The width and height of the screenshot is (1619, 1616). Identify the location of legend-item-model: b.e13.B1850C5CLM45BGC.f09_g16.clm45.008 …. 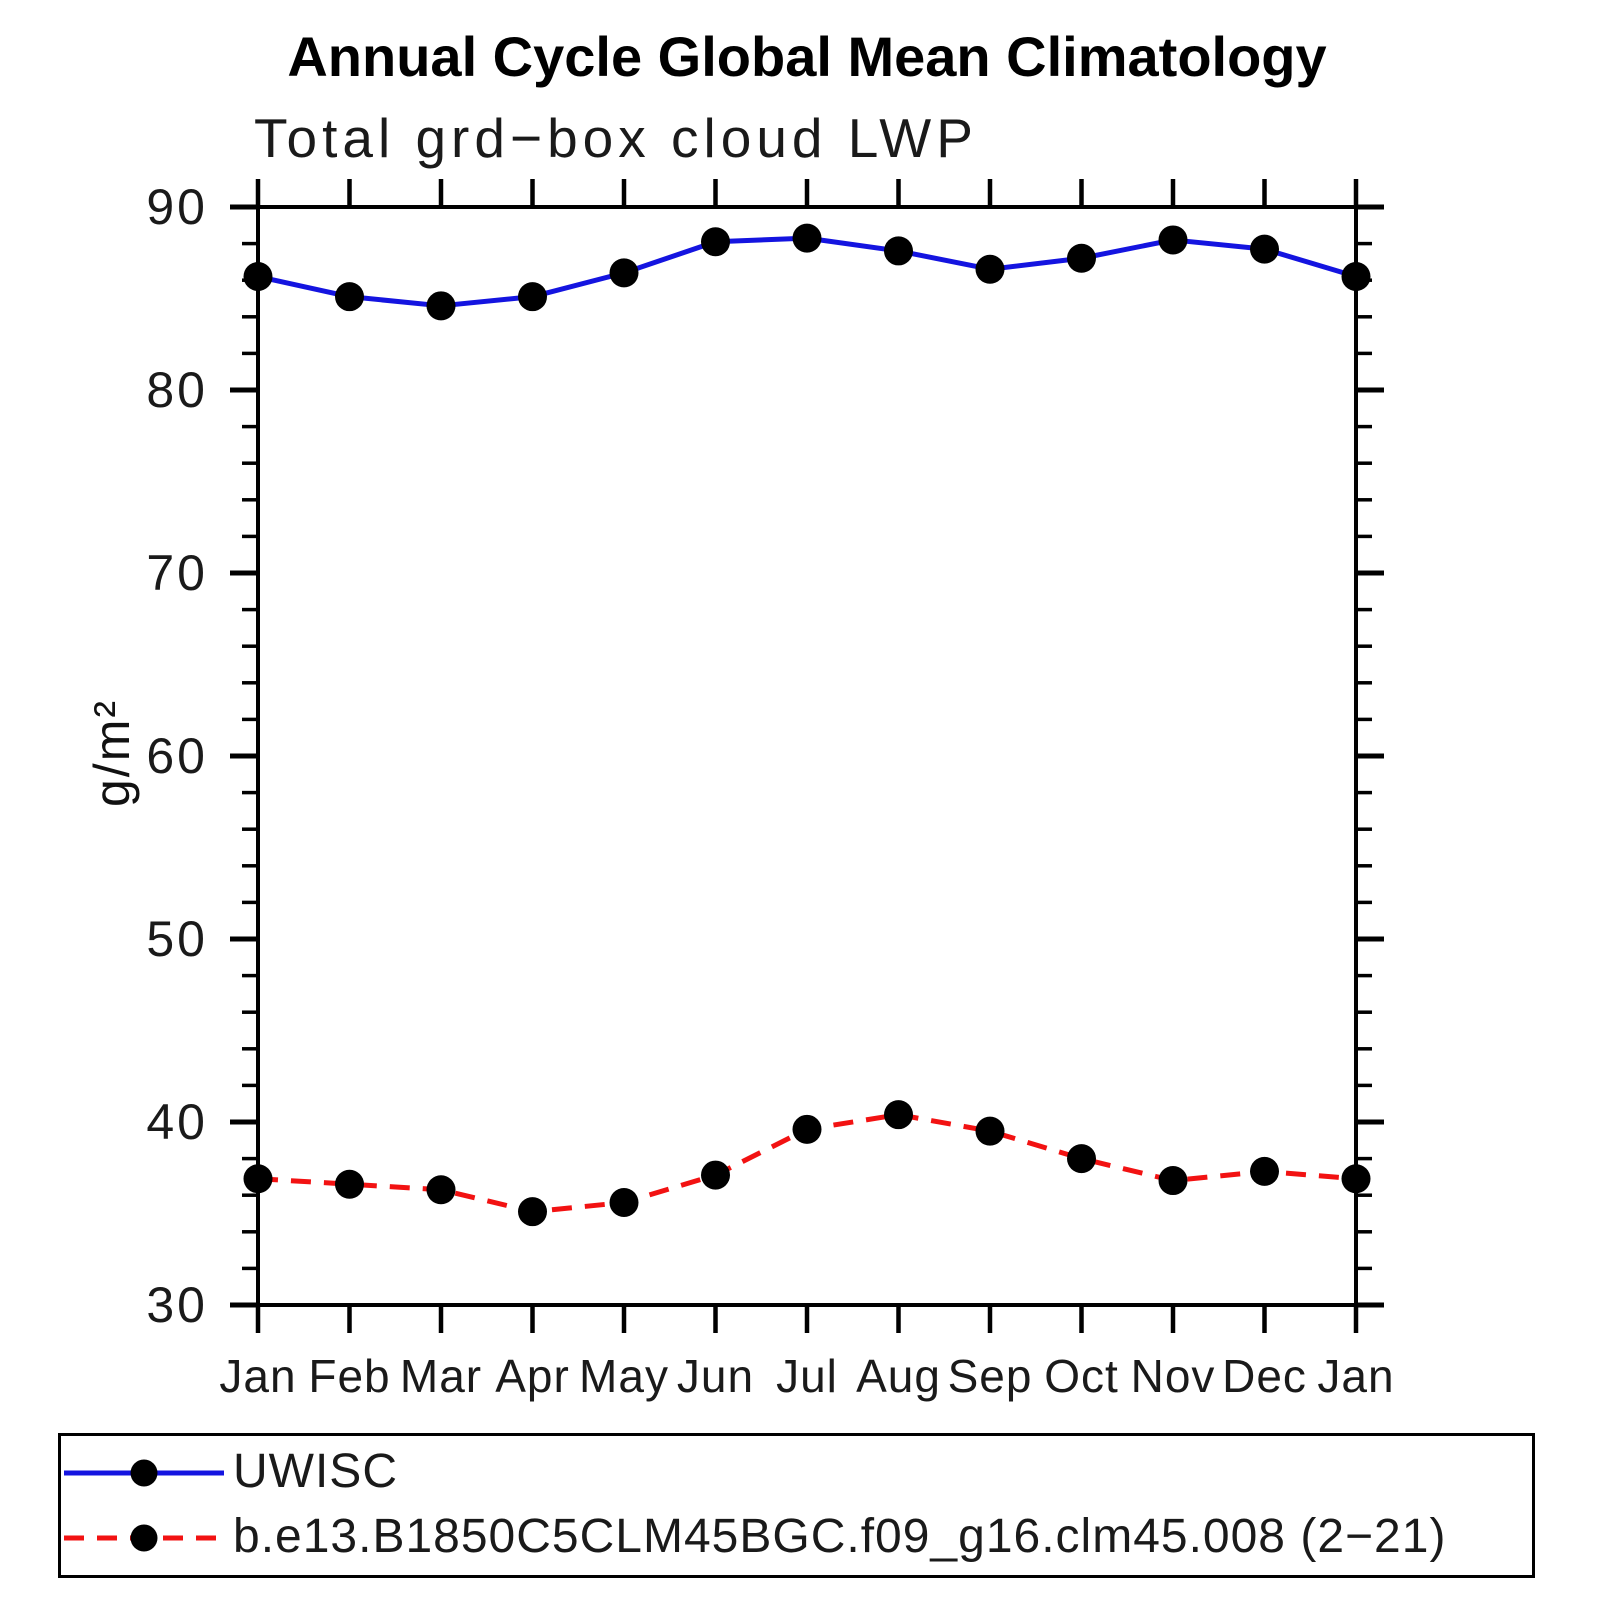
(796, 1538).